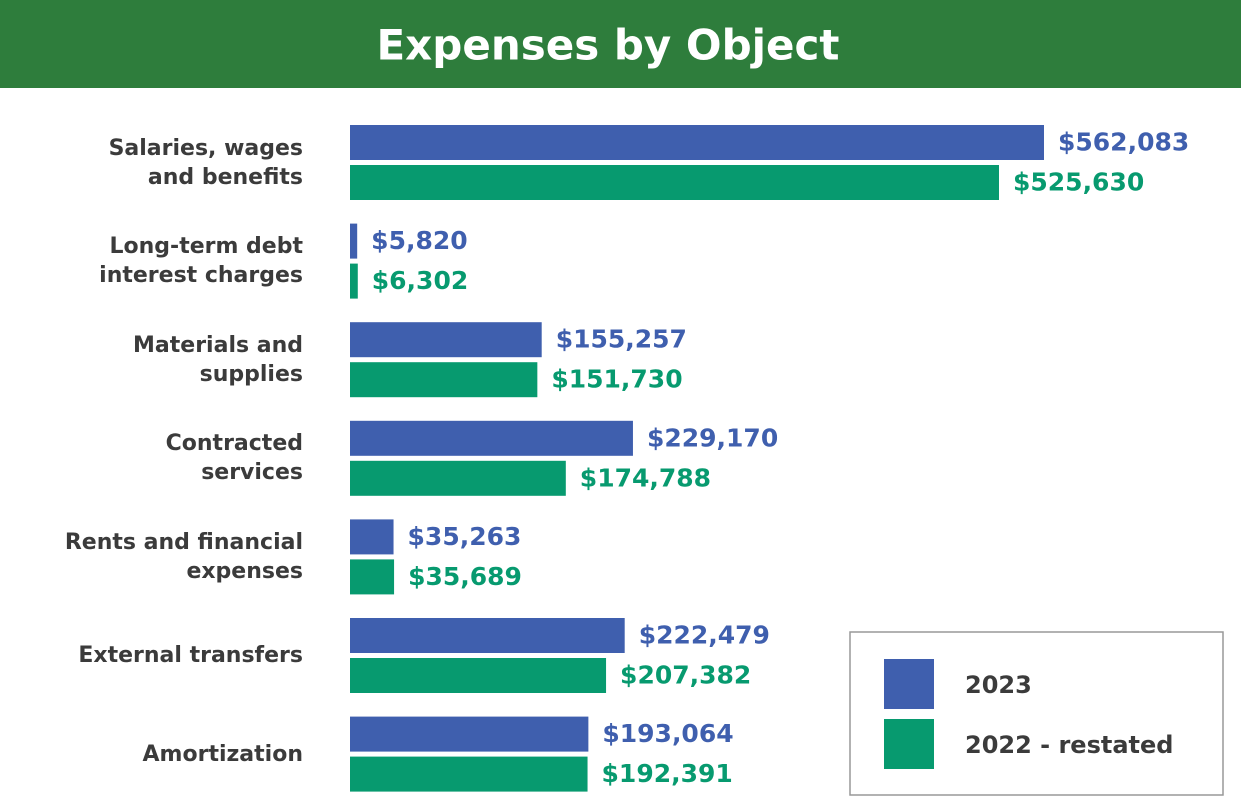 The height and width of the screenshot is (798, 1241). Describe the element at coordinates (685, 675) in the screenshot. I see `value-label: $207,382` at that location.